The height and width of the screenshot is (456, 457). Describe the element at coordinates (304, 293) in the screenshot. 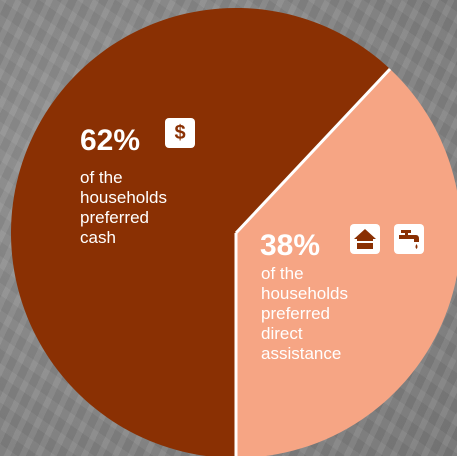

I see `direct-description-line: households` at that location.